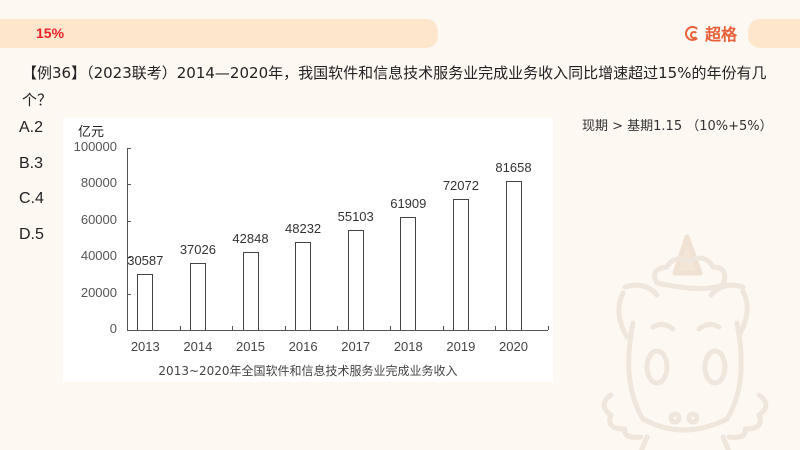 This screenshot has width=800, height=450. What do you see at coordinates (145, 261) in the screenshot?
I see `bar-value-label: 30587` at bounding box center [145, 261].